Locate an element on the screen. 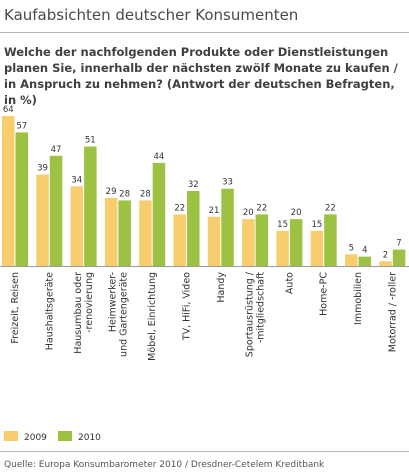  x-tick-label-6-line-0: Handy is located at coordinates (221, 287).